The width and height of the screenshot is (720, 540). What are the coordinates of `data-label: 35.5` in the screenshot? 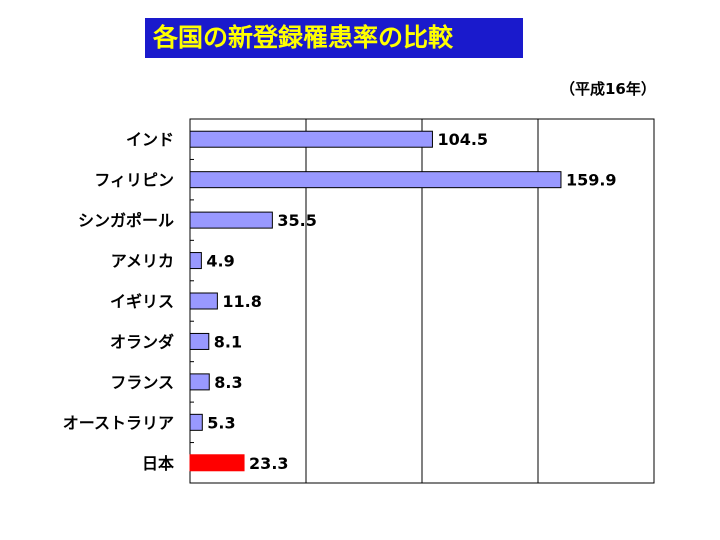 It's located at (296, 220).